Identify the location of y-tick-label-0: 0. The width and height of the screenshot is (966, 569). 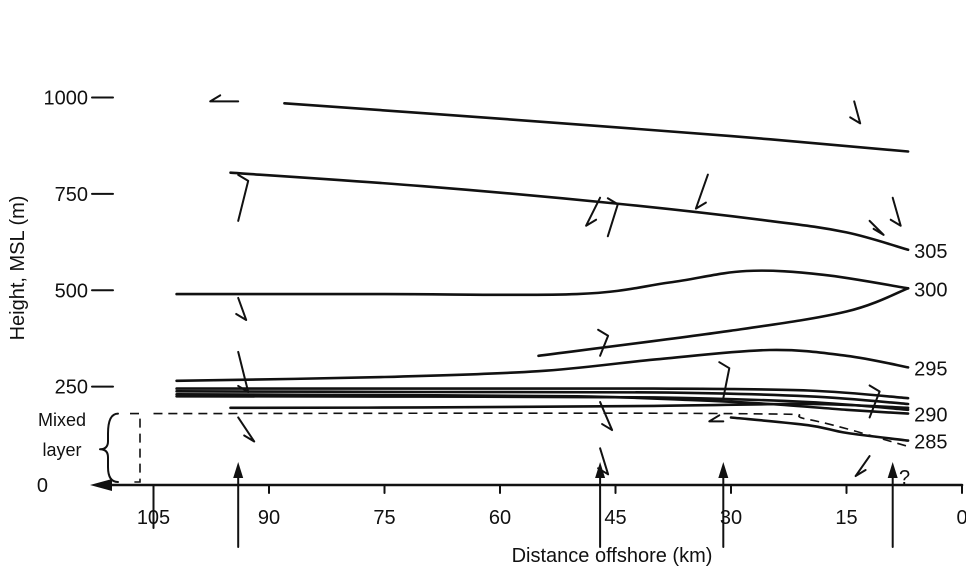
(42, 486).